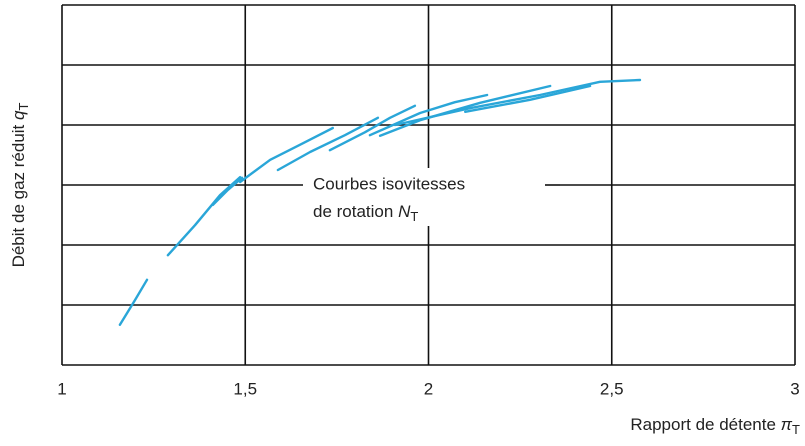 The image size is (805, 446). What do you see at coordinates (796, 429) in the screenshot?
I see `x-label-subscript: T` at bounding box center [796, 429].